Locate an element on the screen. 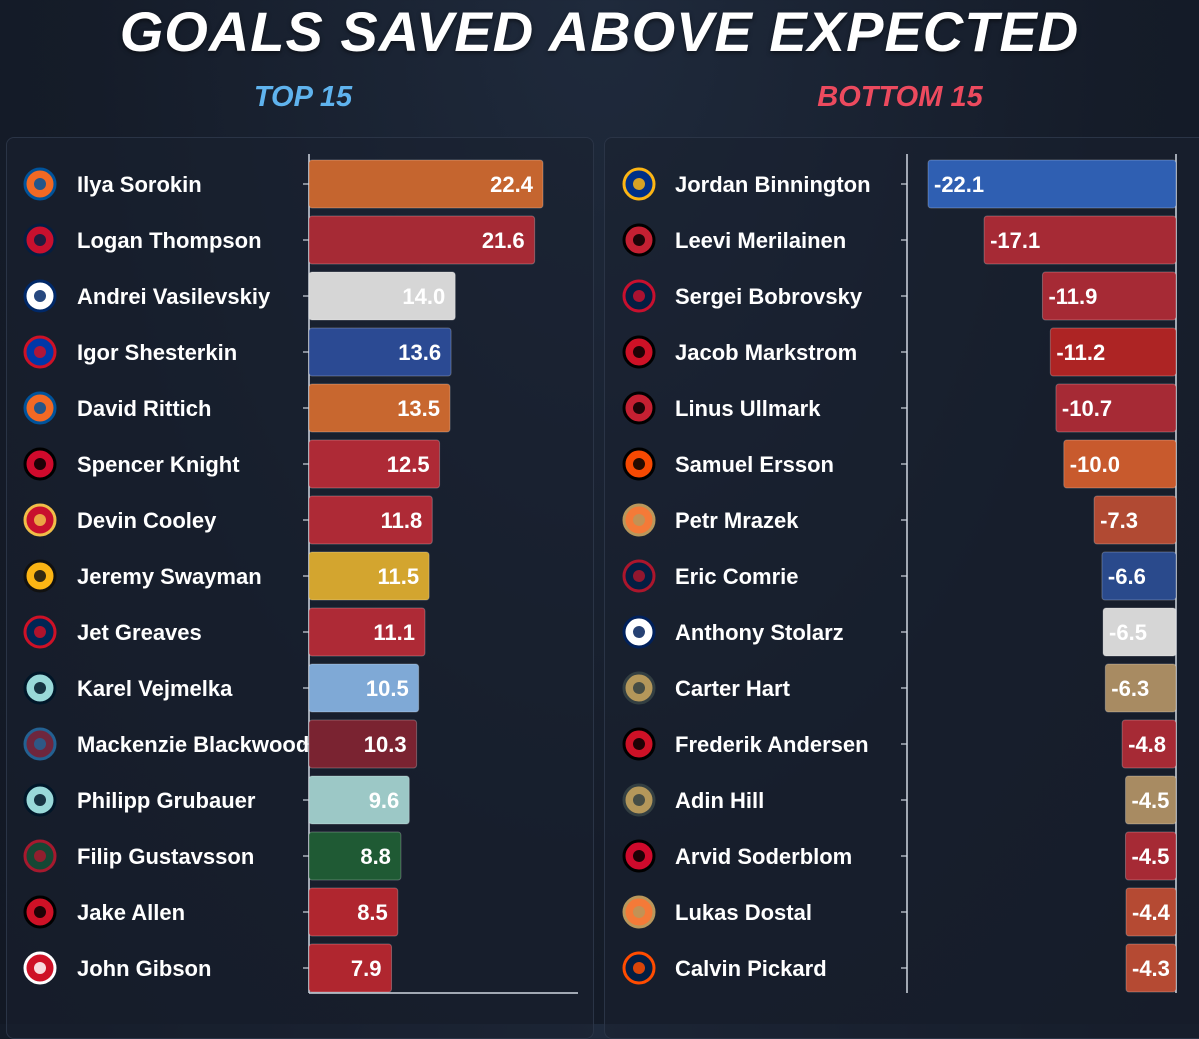 The height and width of the screenshot is (1039, 1199). goalie-name: Carter Hart is located at coordinates (733, 688).